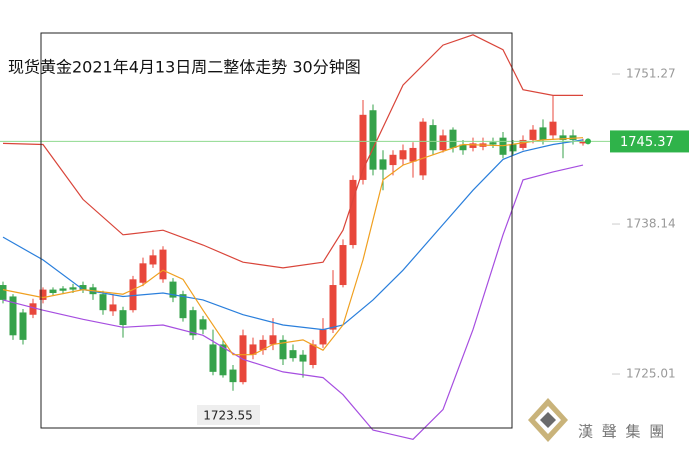  I want to click on logo, so click(548, 420).